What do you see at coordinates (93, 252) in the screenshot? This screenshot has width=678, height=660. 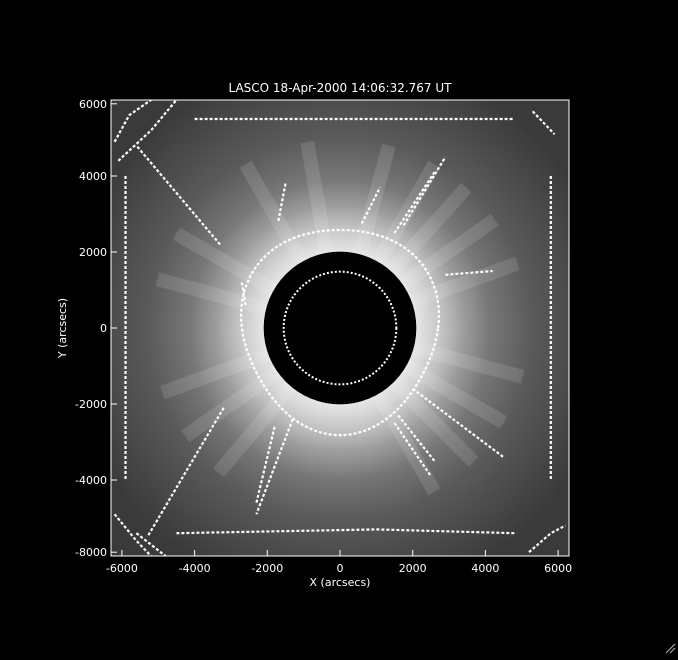 I see `y-tick-label: 2000` at bounding box center [93, 252].